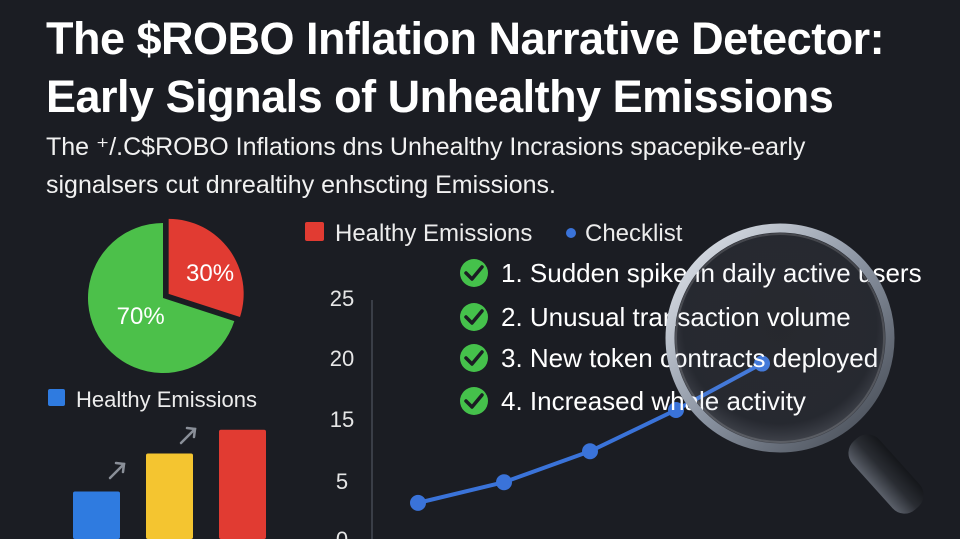  Describe the element at coordinates (56, 397) in the screenshot. I see `bar-legend-swatch` at that location.